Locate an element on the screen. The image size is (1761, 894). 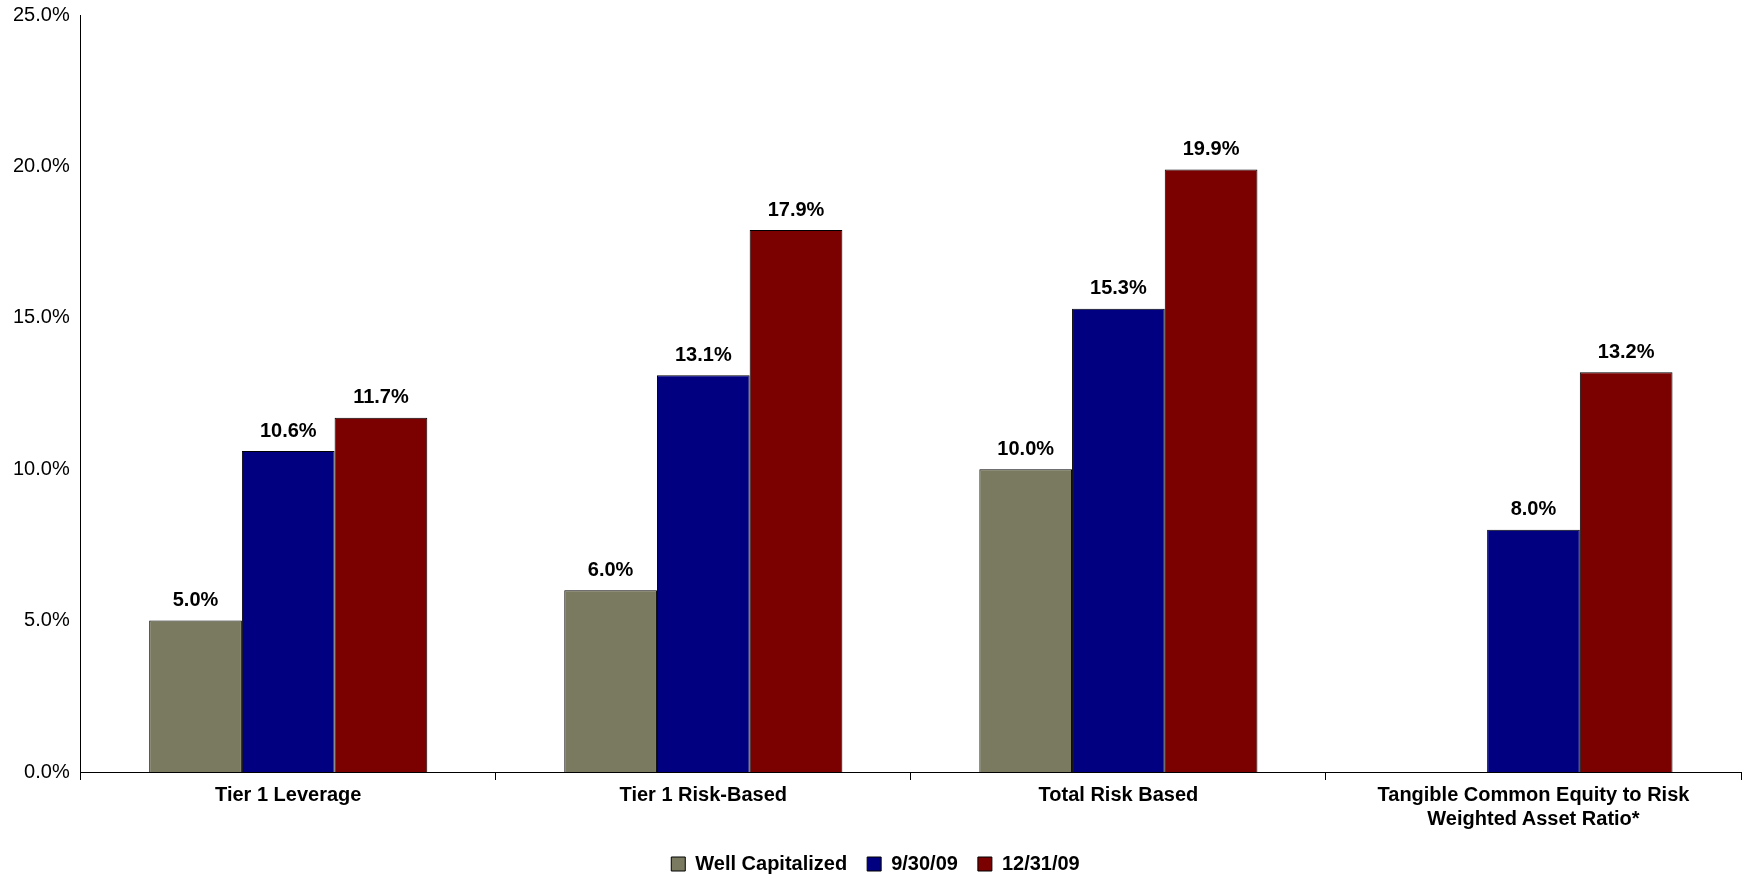
data-label: 19.9% is located at coordinates (1211, 147).